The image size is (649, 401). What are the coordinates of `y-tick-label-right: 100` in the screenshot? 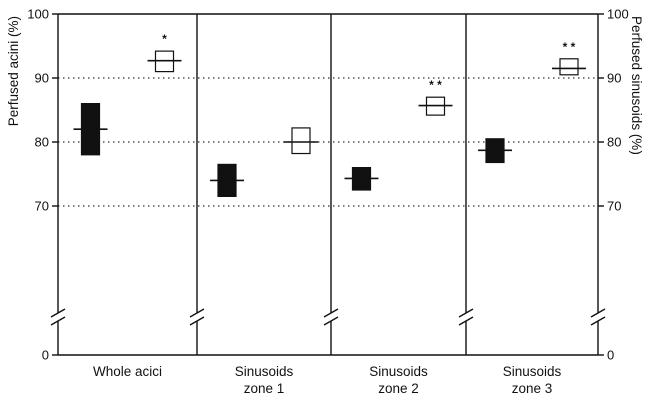 It's located at (618, 14).